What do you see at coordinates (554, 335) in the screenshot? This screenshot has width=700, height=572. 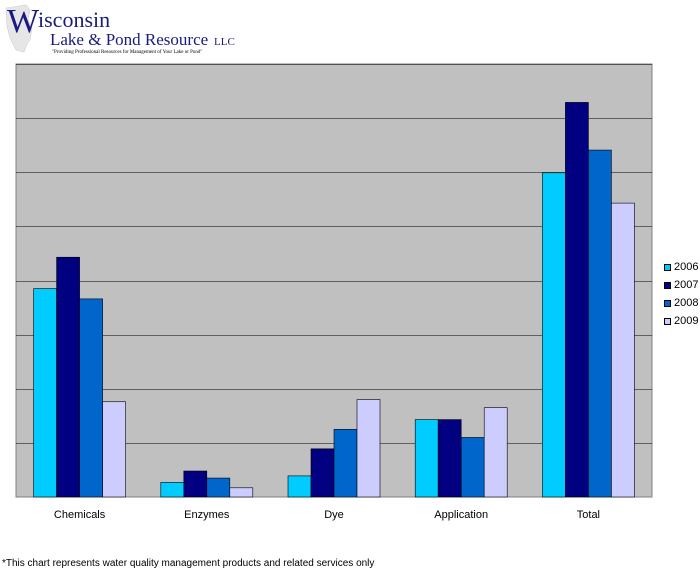 I see `bar-2006-total` at bounding box center [554, 335].